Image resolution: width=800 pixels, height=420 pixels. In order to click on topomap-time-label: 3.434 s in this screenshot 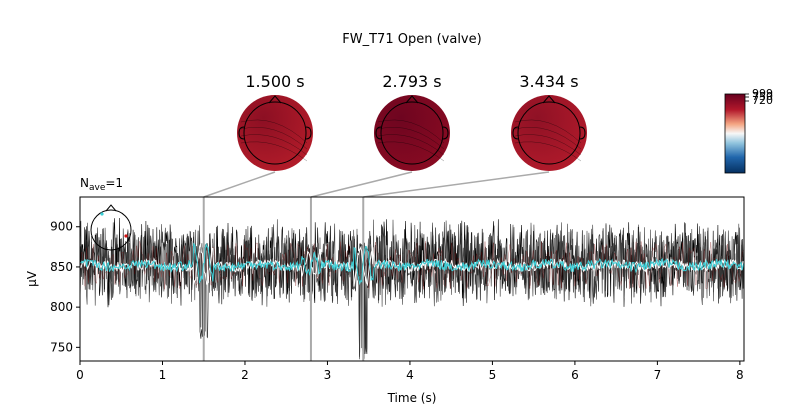, I will do `click(548, 81)`.